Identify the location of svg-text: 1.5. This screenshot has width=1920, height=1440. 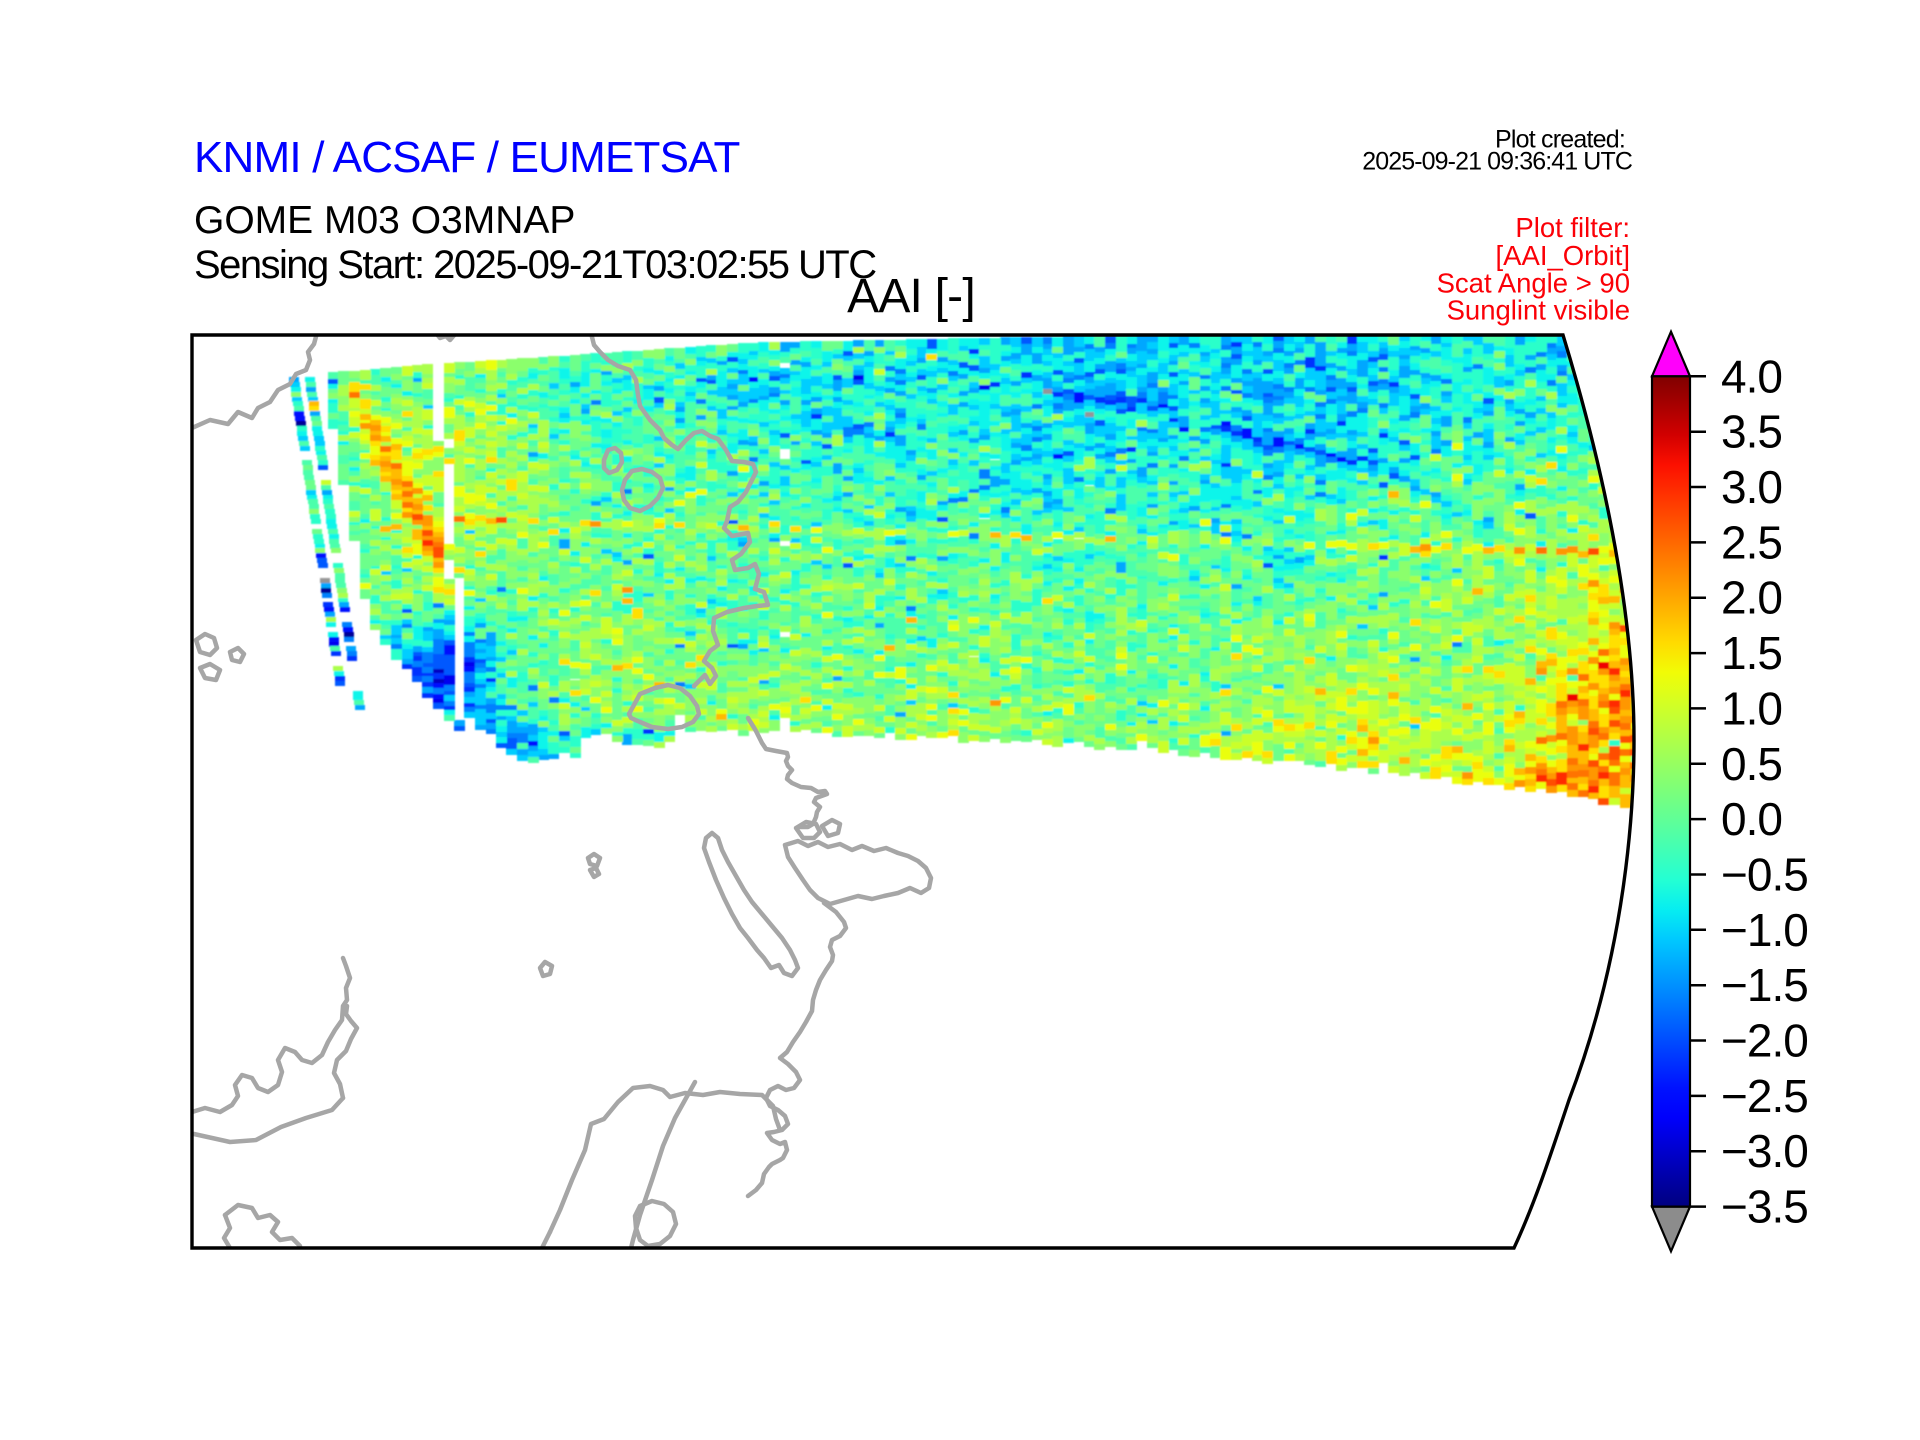
(1751, 653).